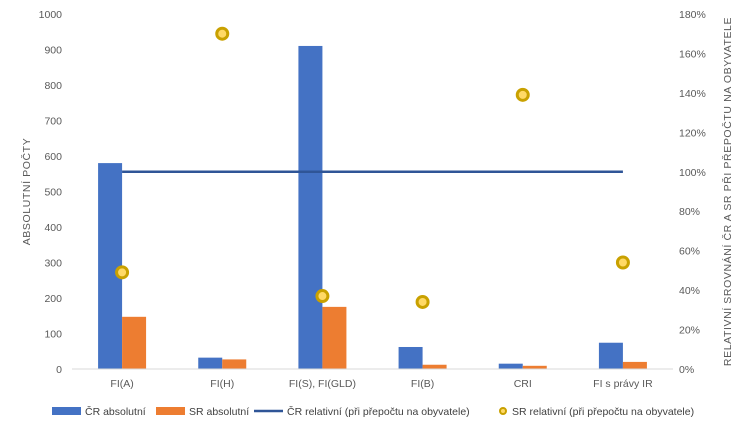 Image resolution: width=750 pixels, height=432 pixels. Describe the element at coordinates (689, 331) in the screenshot. I see `y2-tick-1: 20%` at that location.